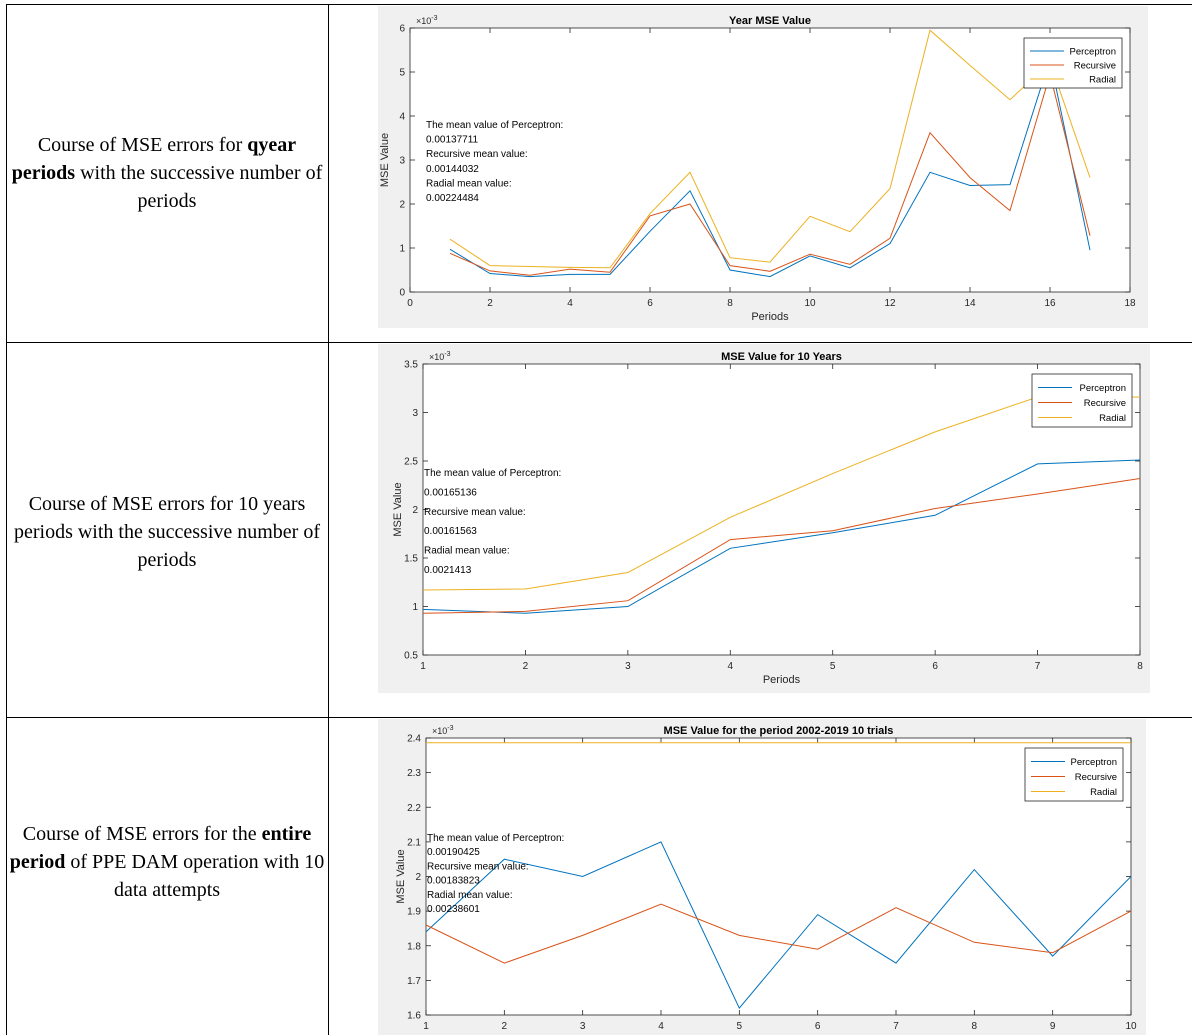 Image resolution: width=1192 pixels, height=1035 pixels. Describe the element at coordinates (154, 159) in the screenshot. I see `row-1-text-bold: qyear periods` at that location.